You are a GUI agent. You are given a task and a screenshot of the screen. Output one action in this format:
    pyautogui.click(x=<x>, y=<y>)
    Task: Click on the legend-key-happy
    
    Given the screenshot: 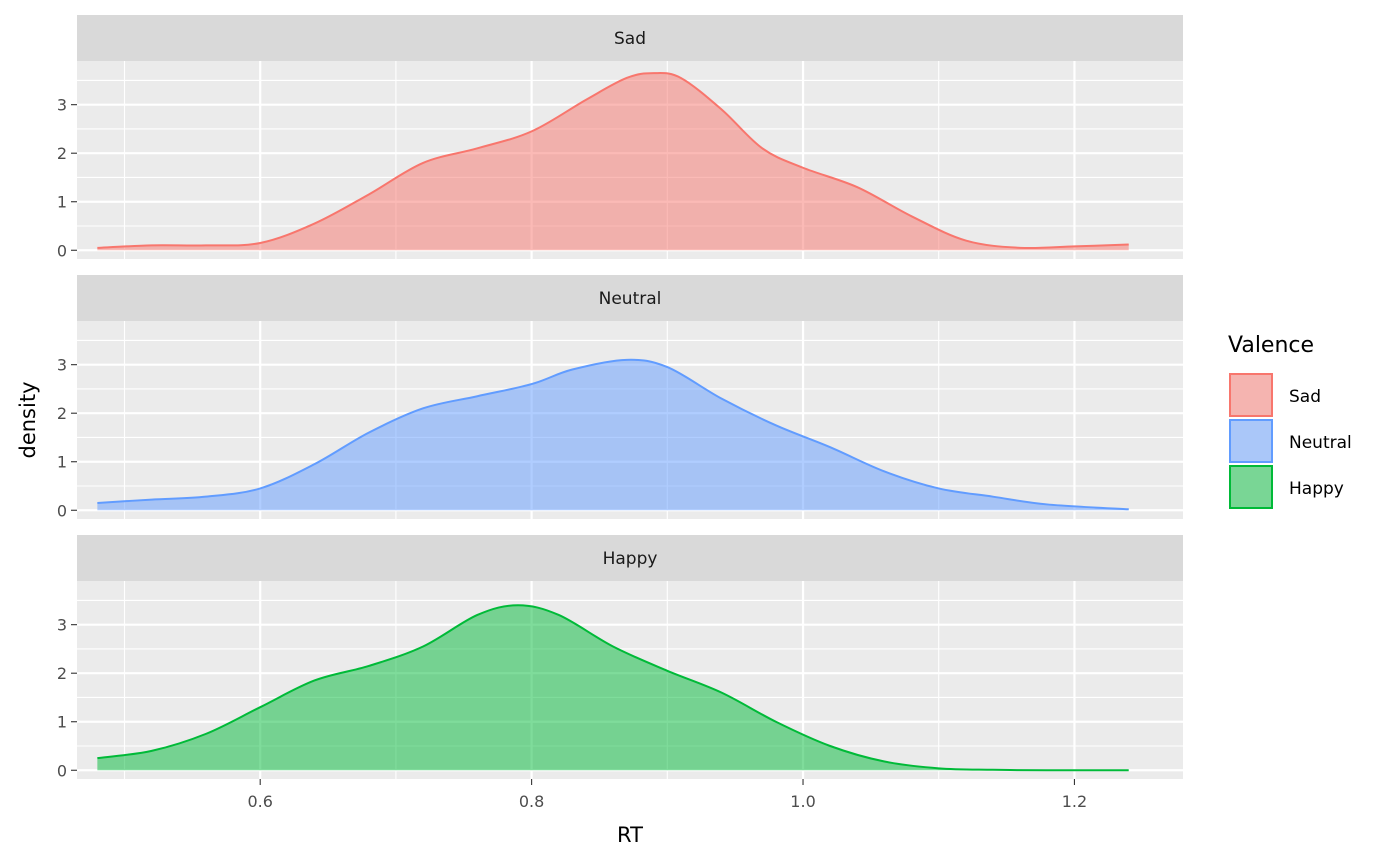 What is the action you would take?
    pyautogui.click(x=1251, y=487)
    